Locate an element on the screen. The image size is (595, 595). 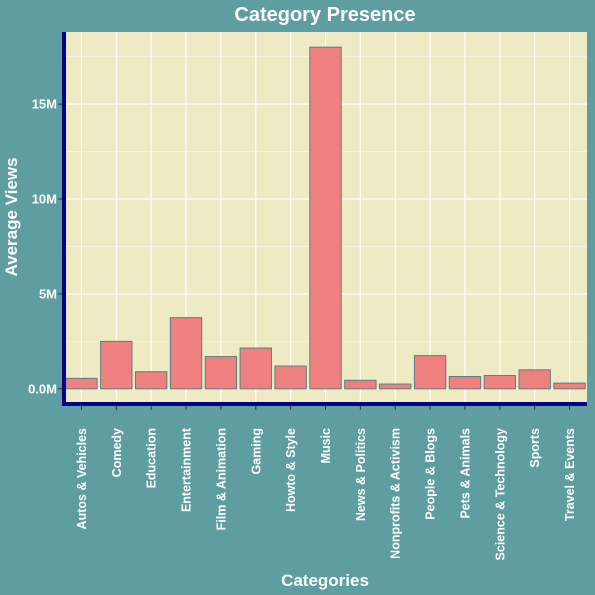
x-axis-title: Categories is located at coordinates (325, 580).